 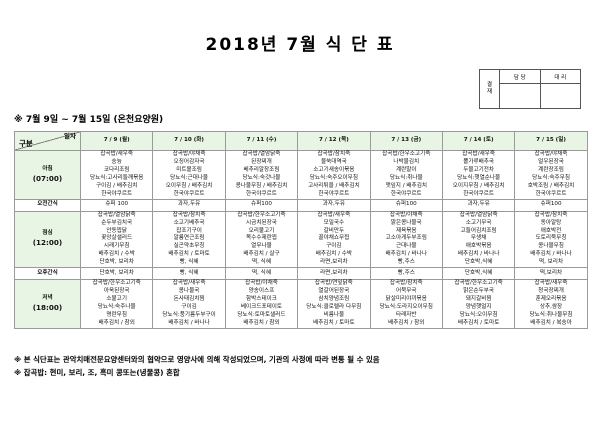 I want to click on menu-item: 갈비만두, so click(x=334, y=230).